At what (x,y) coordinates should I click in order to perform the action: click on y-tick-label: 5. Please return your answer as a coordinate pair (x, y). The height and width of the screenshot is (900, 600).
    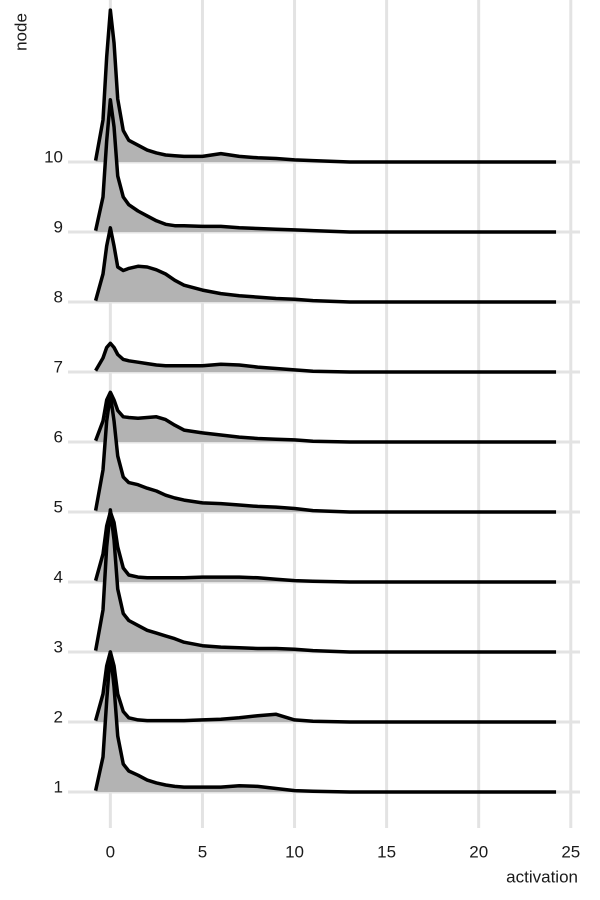
    Looking at the image, I should click on (58, 506).